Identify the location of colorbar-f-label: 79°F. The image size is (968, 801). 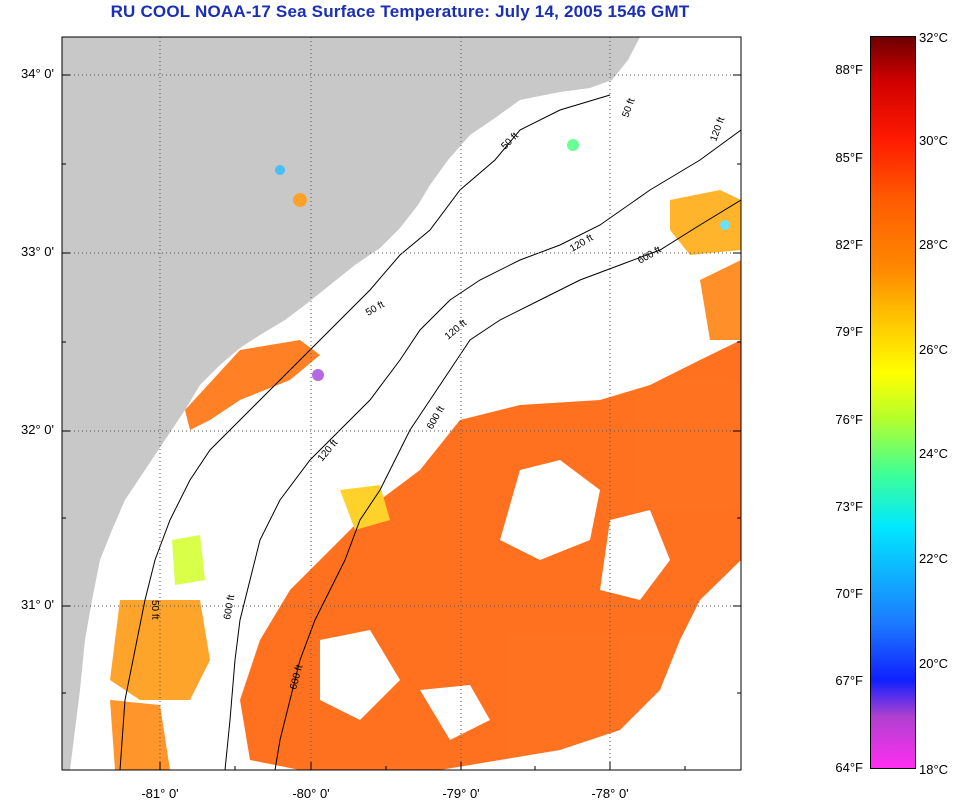
(849, 331).